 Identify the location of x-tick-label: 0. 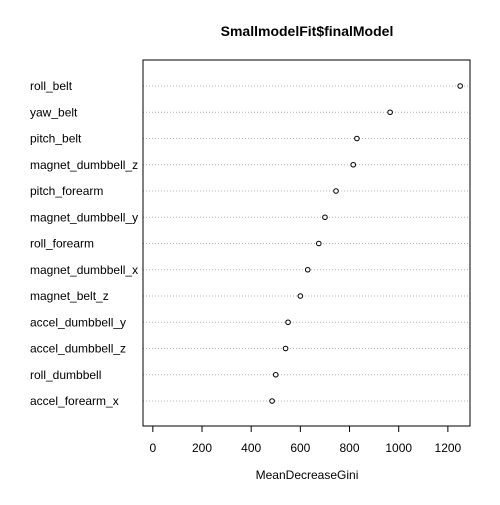
(152, 448).